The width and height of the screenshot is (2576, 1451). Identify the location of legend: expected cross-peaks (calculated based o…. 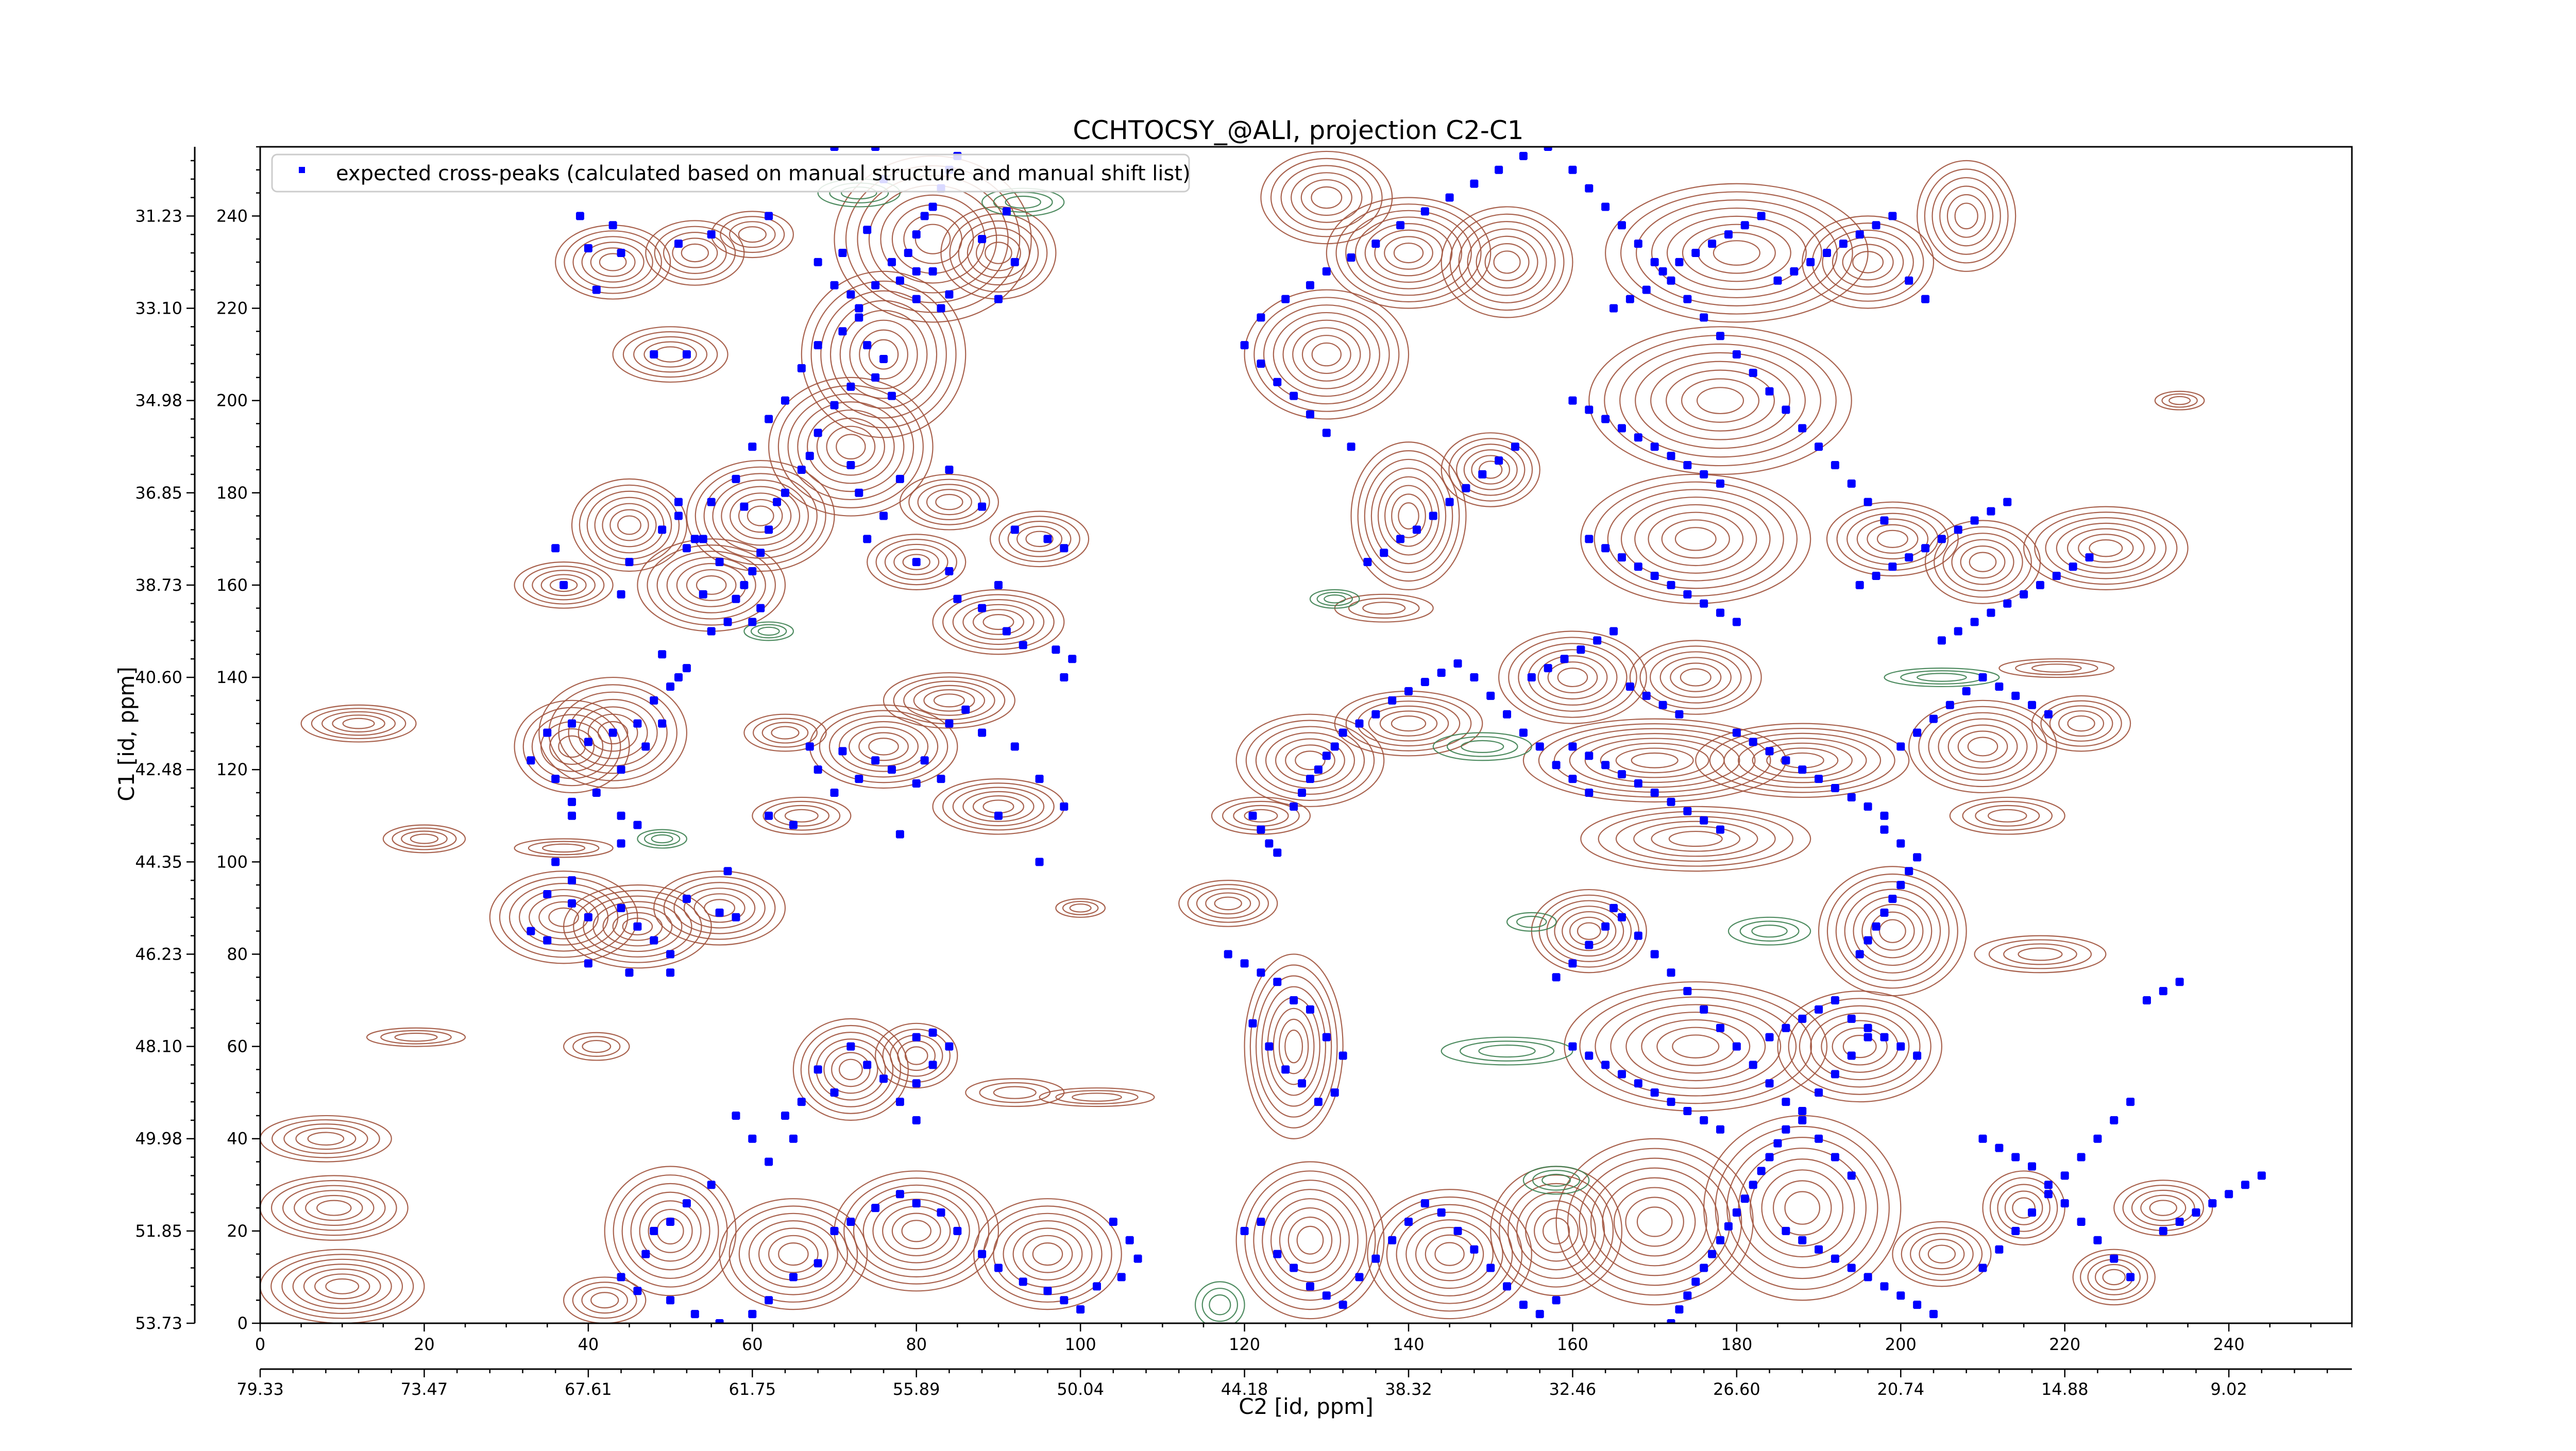
(731, 173).